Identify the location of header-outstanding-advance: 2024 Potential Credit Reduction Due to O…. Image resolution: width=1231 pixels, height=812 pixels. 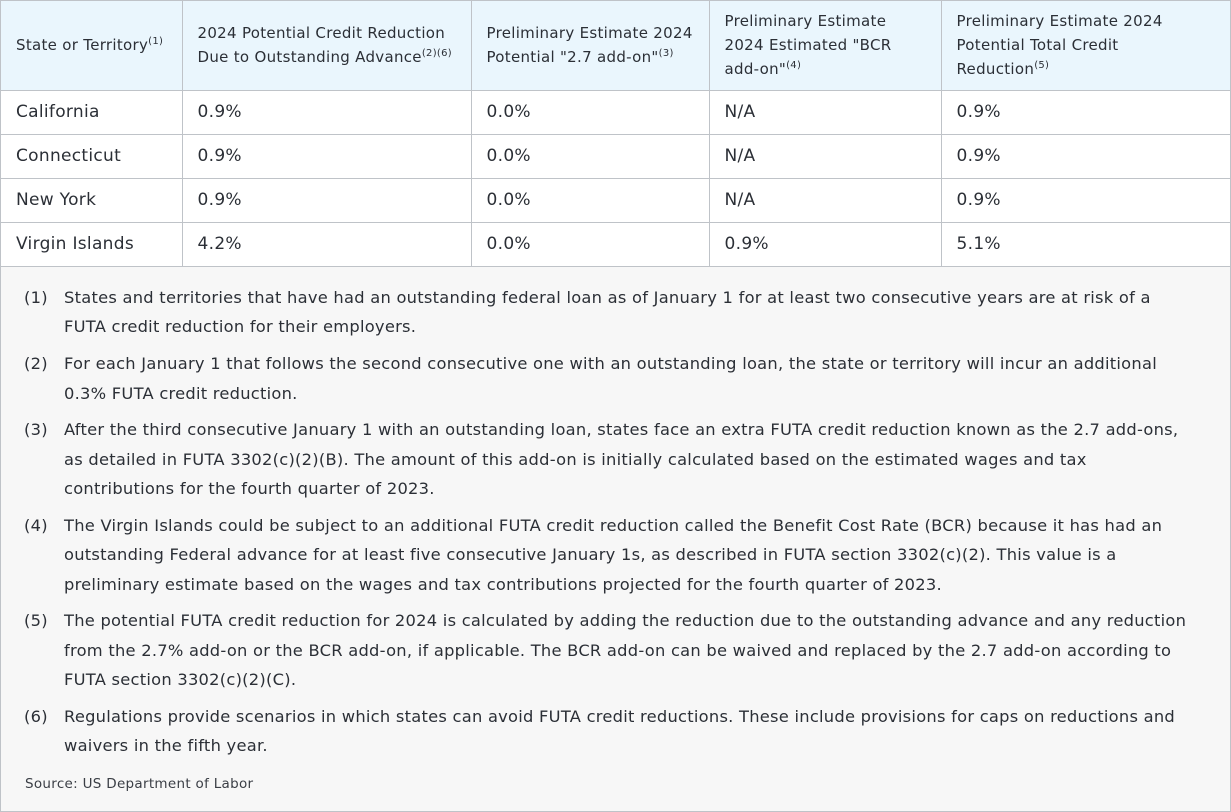
(327, 46).